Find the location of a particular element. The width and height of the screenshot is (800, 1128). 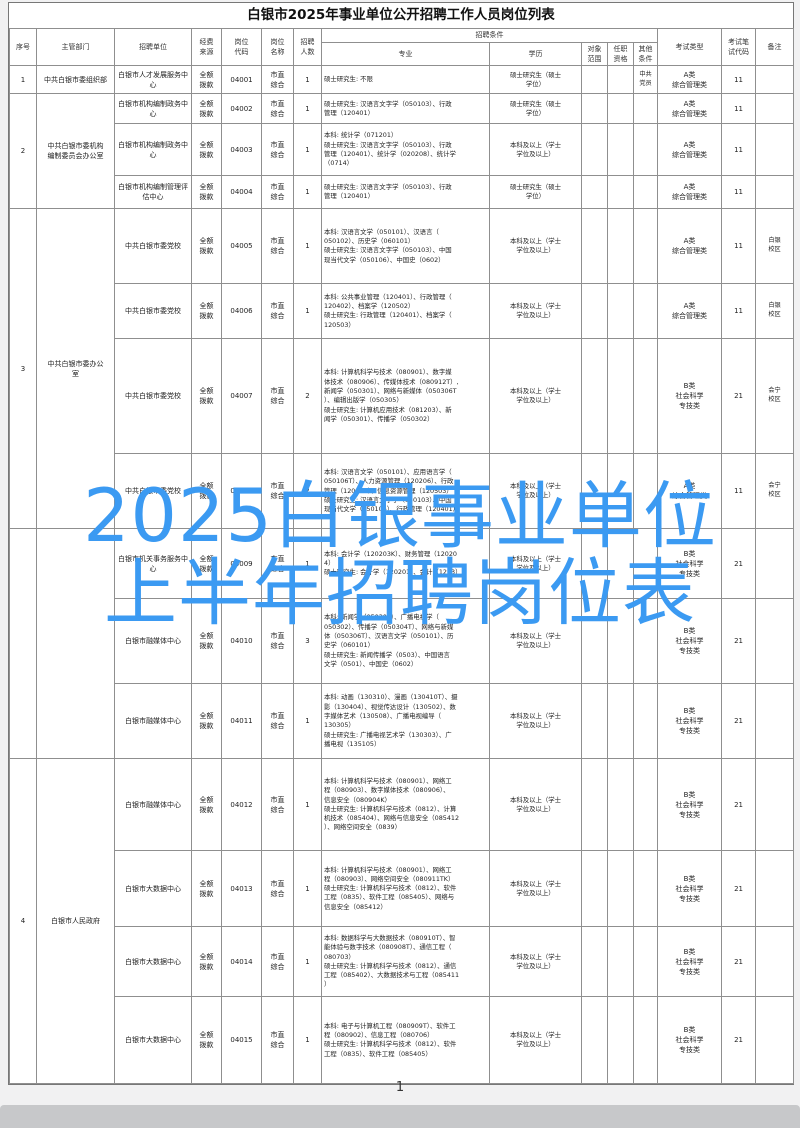

table-cell: 白银 校区 is located at coordinates (775, 311).